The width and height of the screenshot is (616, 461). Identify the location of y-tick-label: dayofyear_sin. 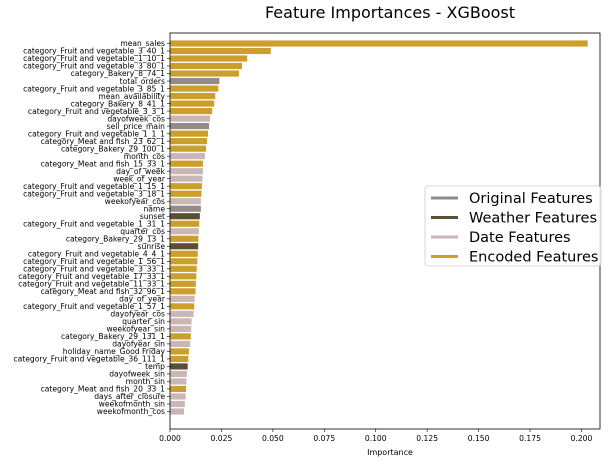
(138, 344).